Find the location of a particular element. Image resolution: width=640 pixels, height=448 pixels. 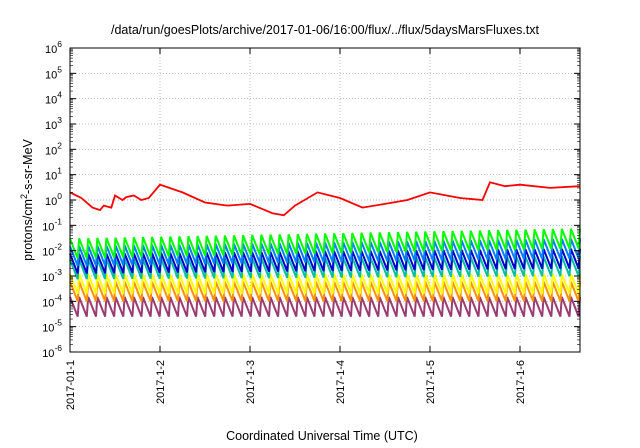

y-tick-label: 10⁻¹ is located at coordinates (52, 224).